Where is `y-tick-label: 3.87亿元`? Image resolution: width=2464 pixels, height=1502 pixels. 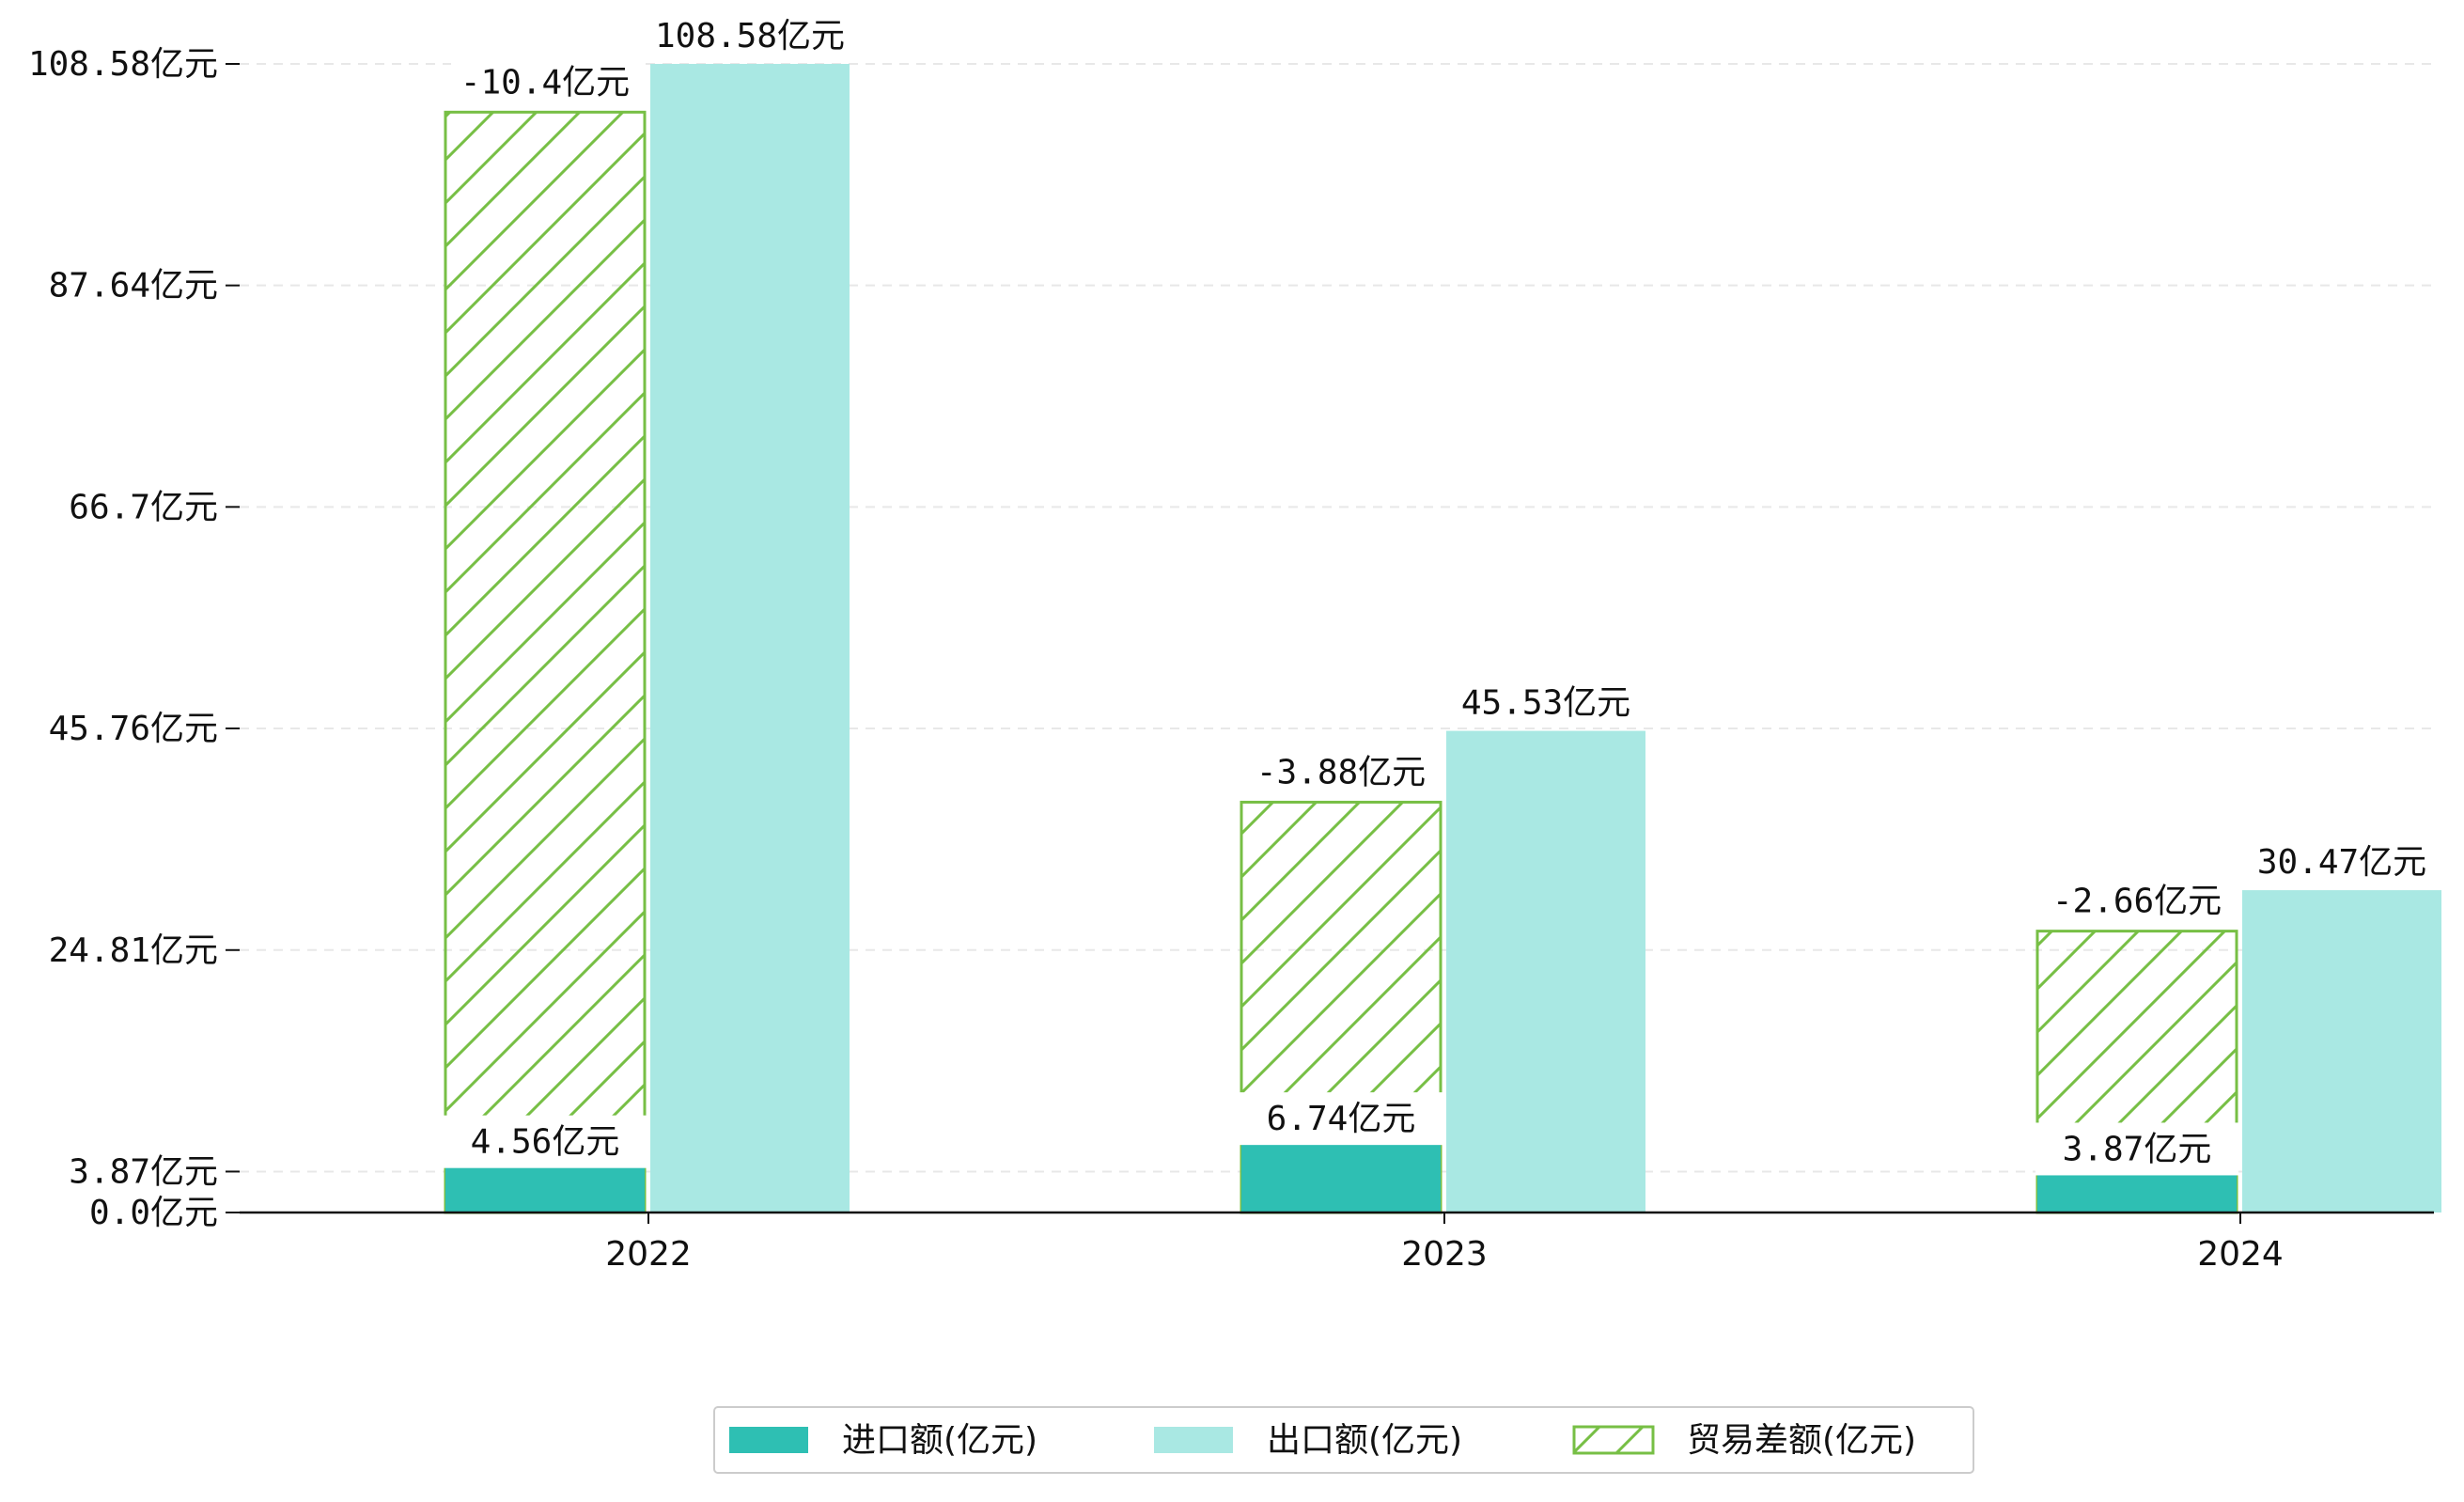 y-tick-label: 3.87亿元 is located at coordinates (143, 1171).